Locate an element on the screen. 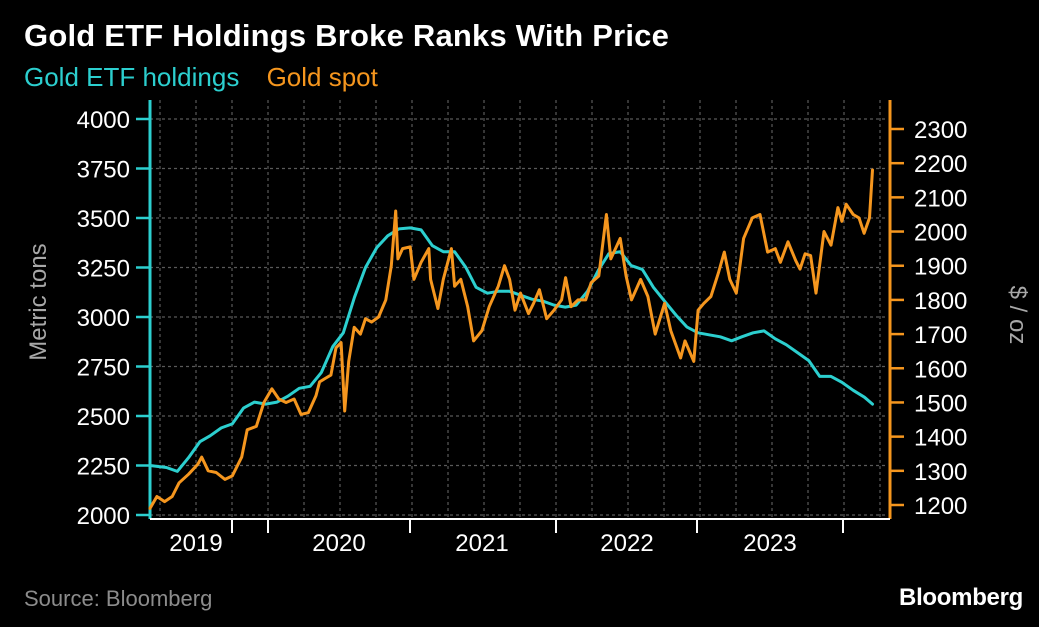 This screenshot has width=1039, height=627. legend-spot: Gold spot is located at coordinates (322, 77).